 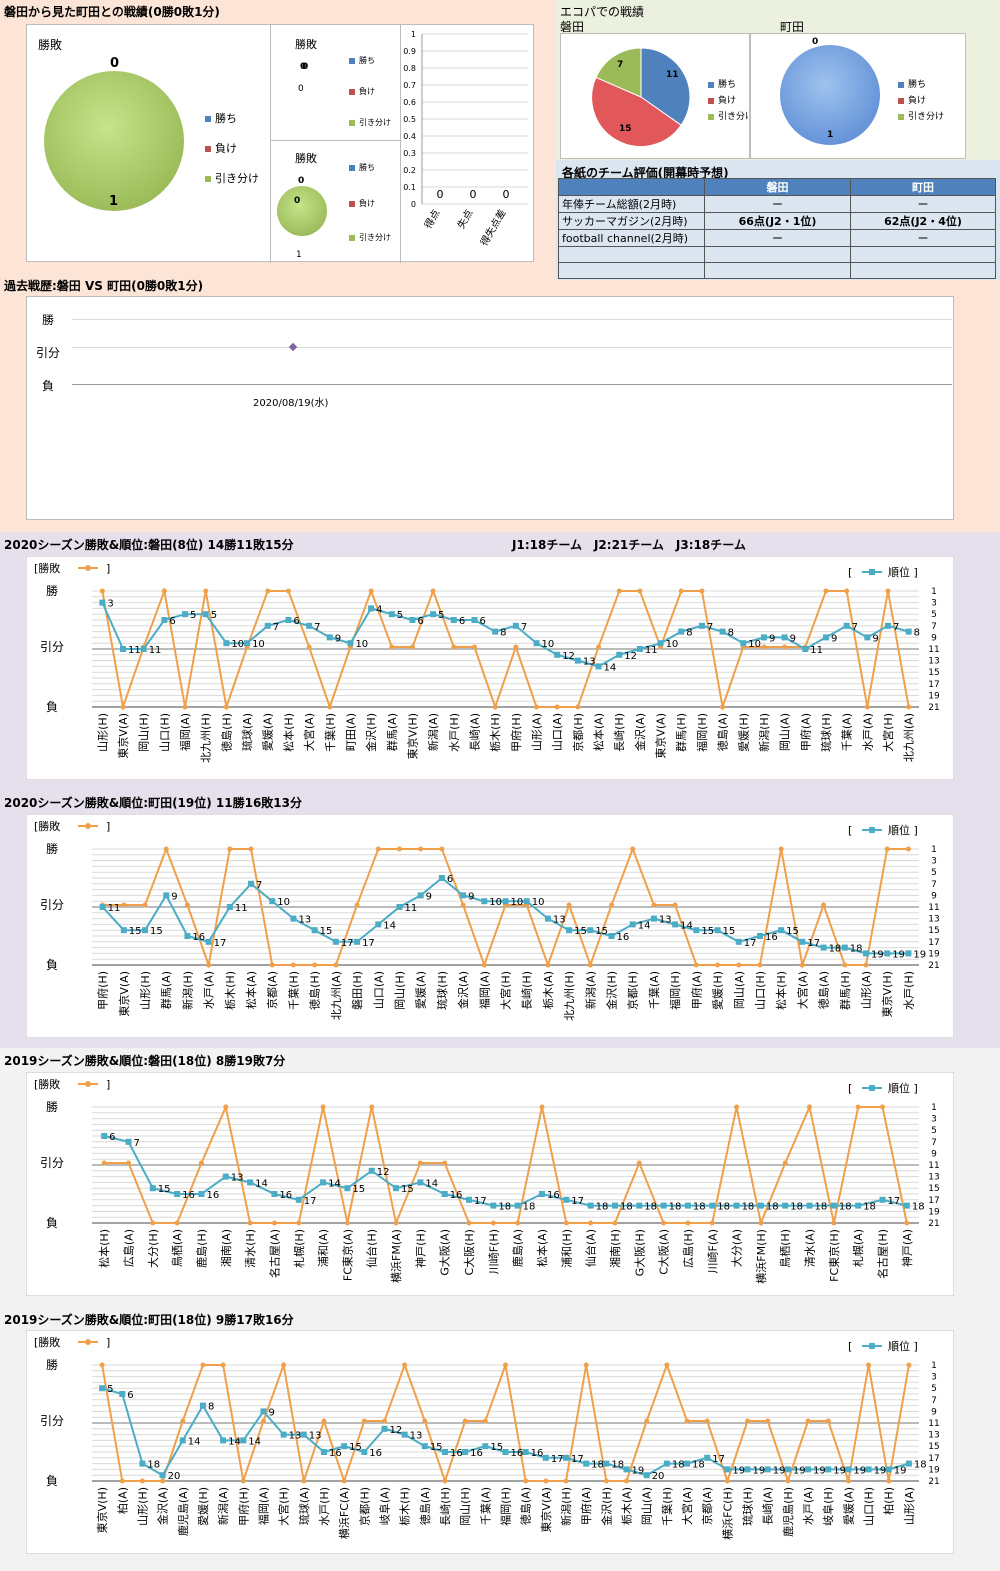 What do you see at coordinates (395, 1430) in the screenshot?
I see `rank-label: 12` at bounding box center [395, 1430].